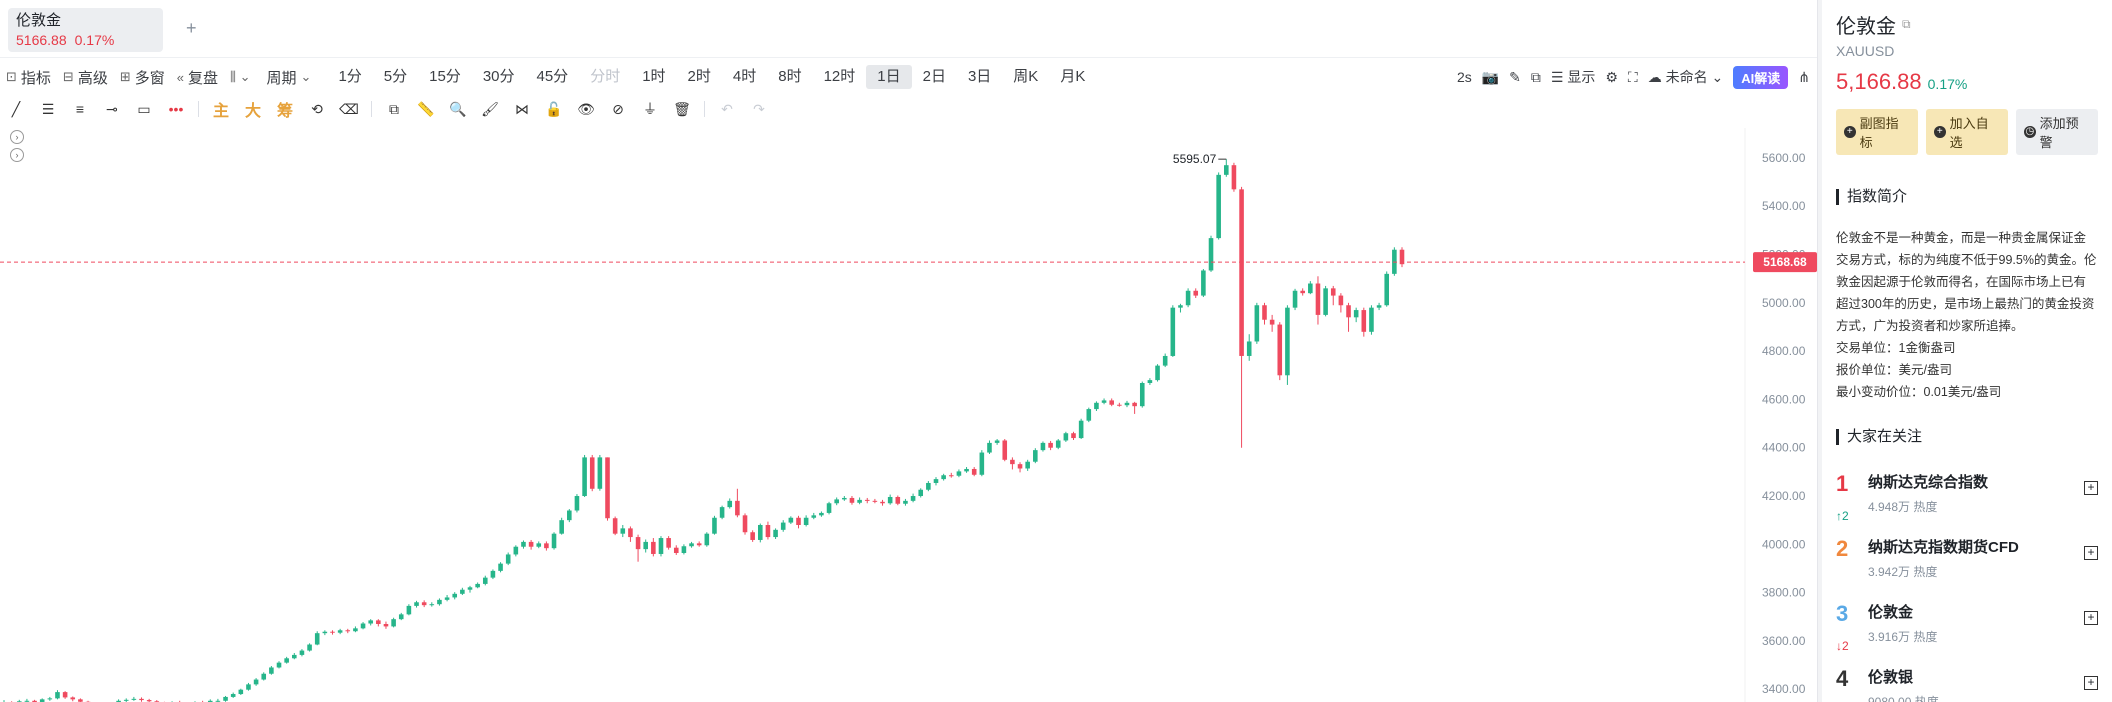  What do you see at coordinates (284, 111) in the screenshot?
I see `chip-toggle: 筹` at bounding box center [284, 111].